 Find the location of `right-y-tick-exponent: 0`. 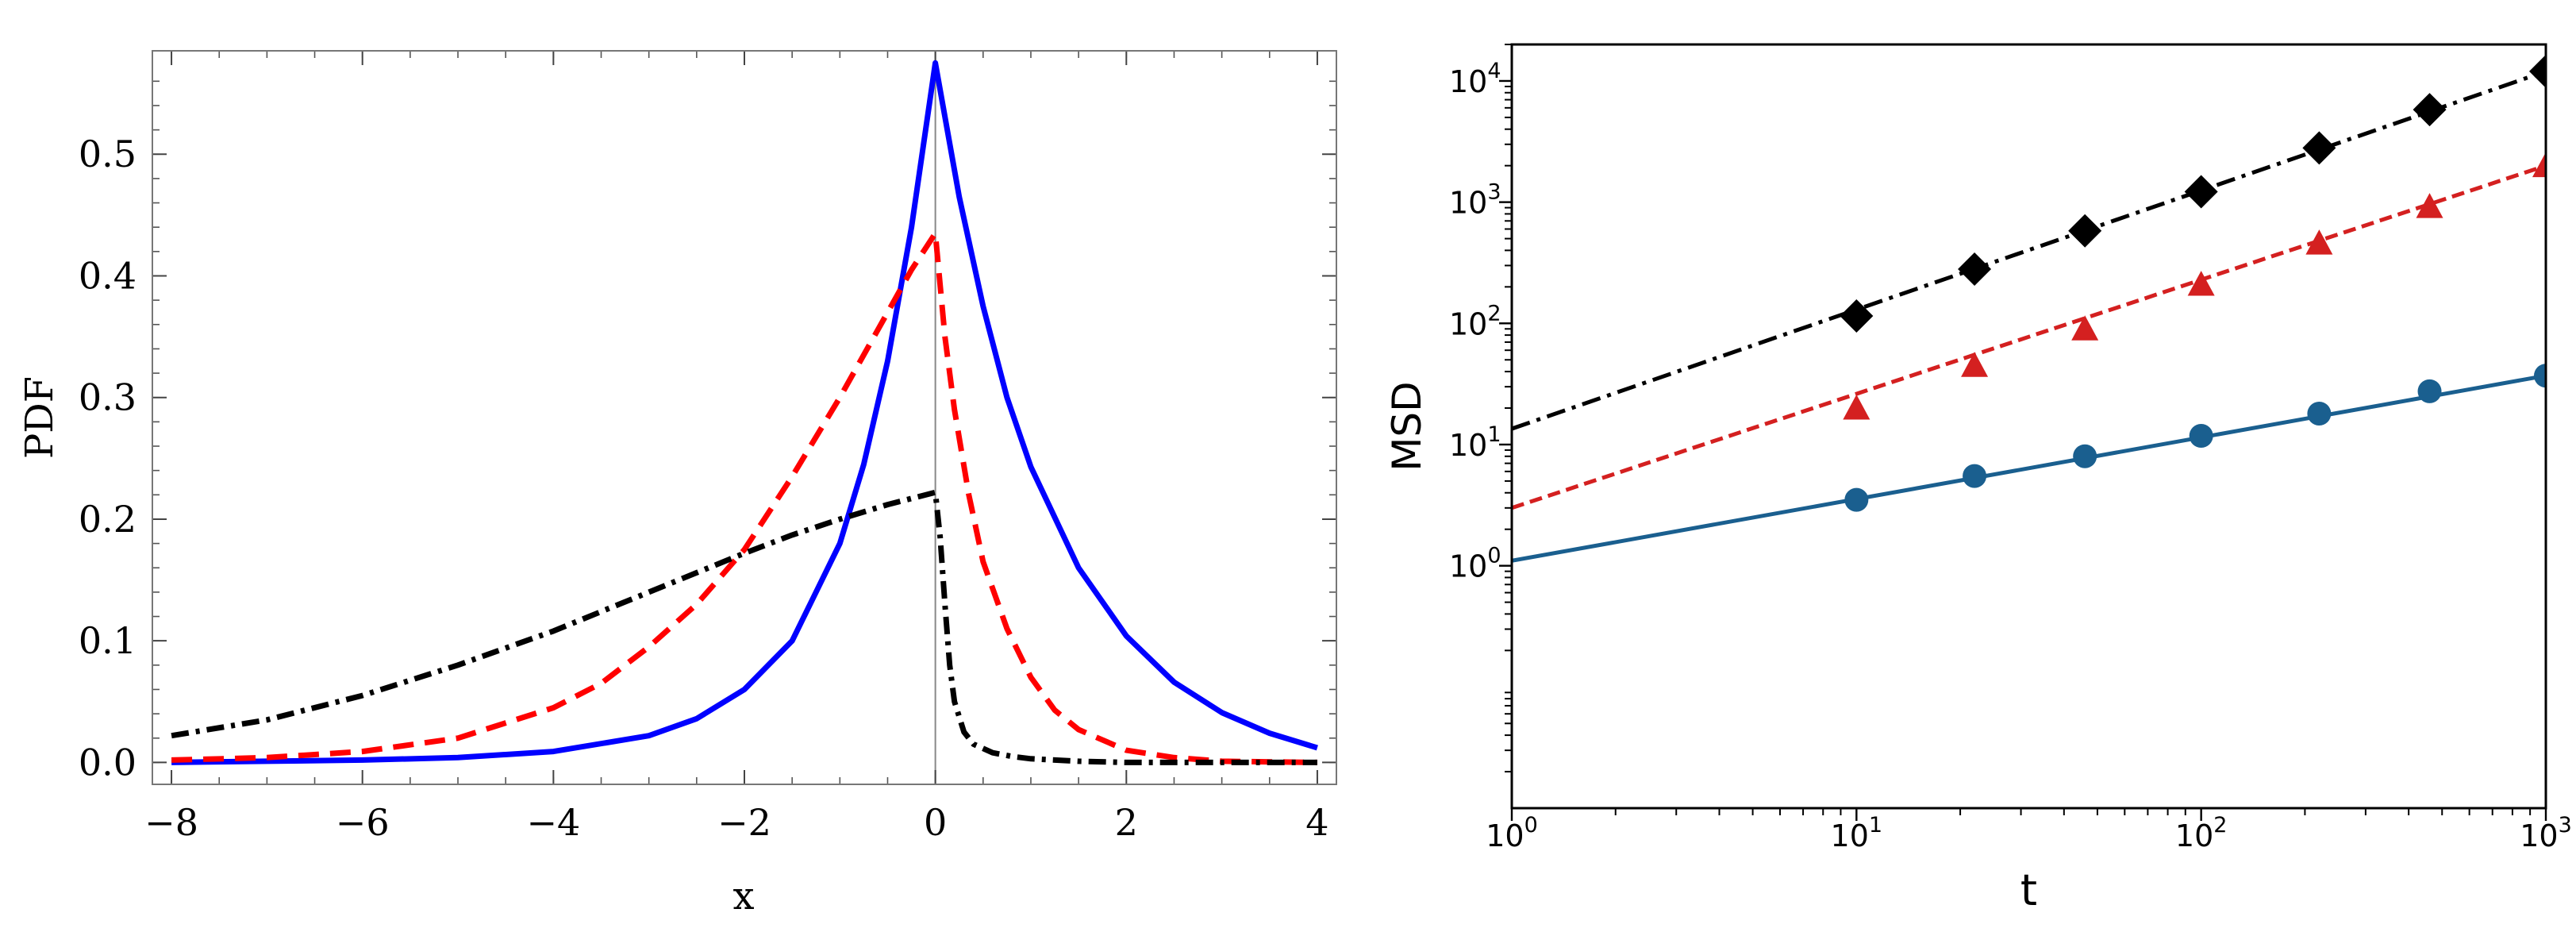

right-y-tick-exponent: 0 is located at coordinates (1494, 556).